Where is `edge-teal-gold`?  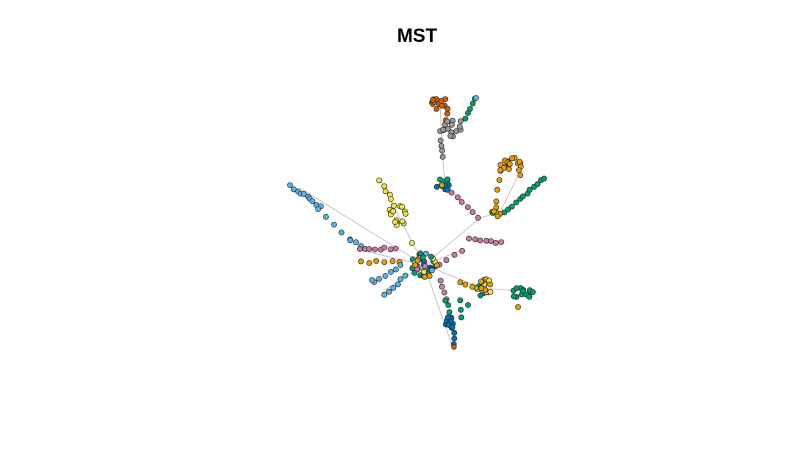 edge-teal-gold is located at coordinates (510, 192).